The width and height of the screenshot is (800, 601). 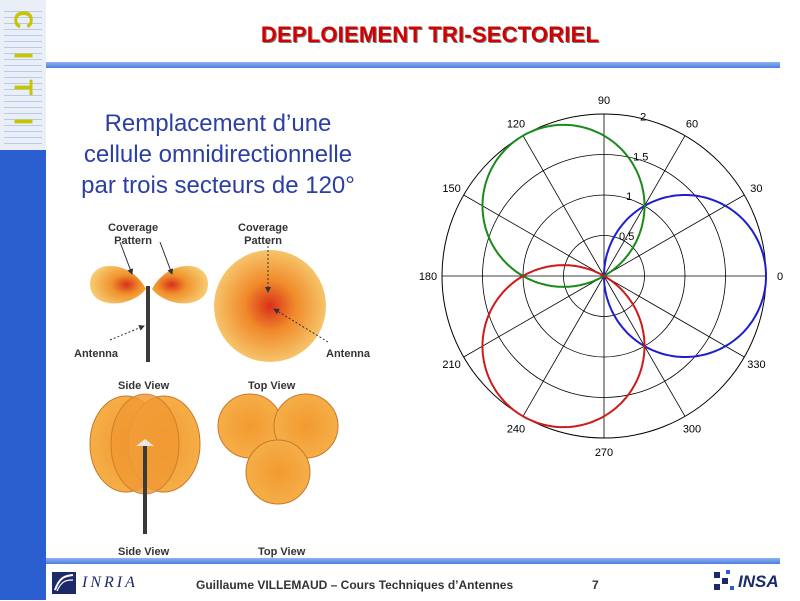 What do you see at coordinates (430, 34) in the screenshot?
I see `slide-title: DEPLOIEMENT TRI-SECTORIEL` at bounding box center [430, 34].